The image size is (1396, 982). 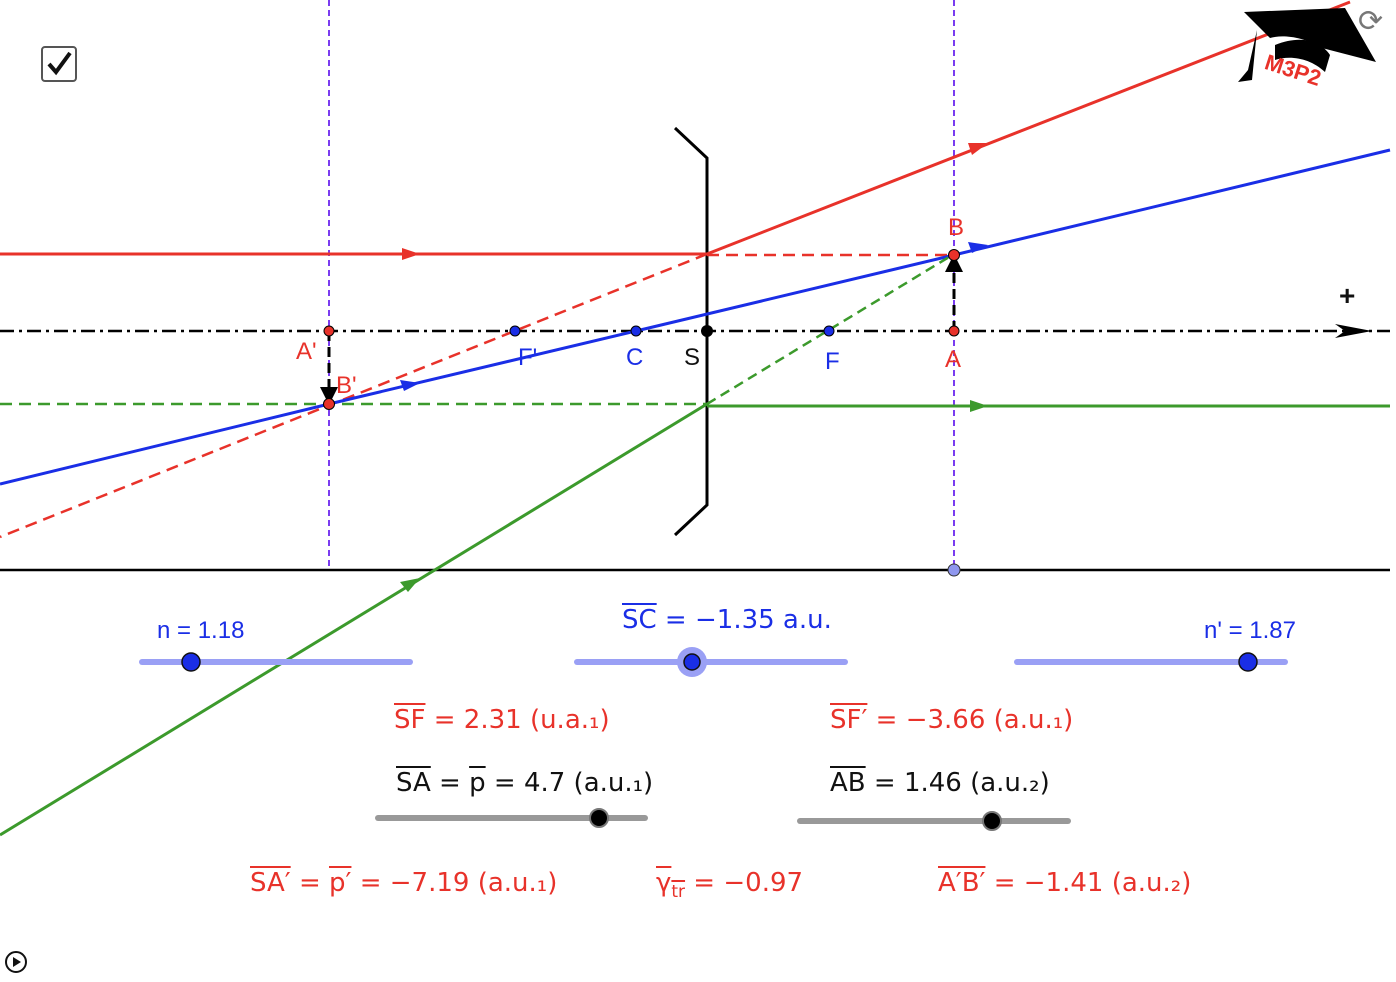 What do you see at coordinates (502, 720) in the screenshot?
I see `sf-result: SF = 2.31 (u.a.₁)` at bounding box center [502, 720].